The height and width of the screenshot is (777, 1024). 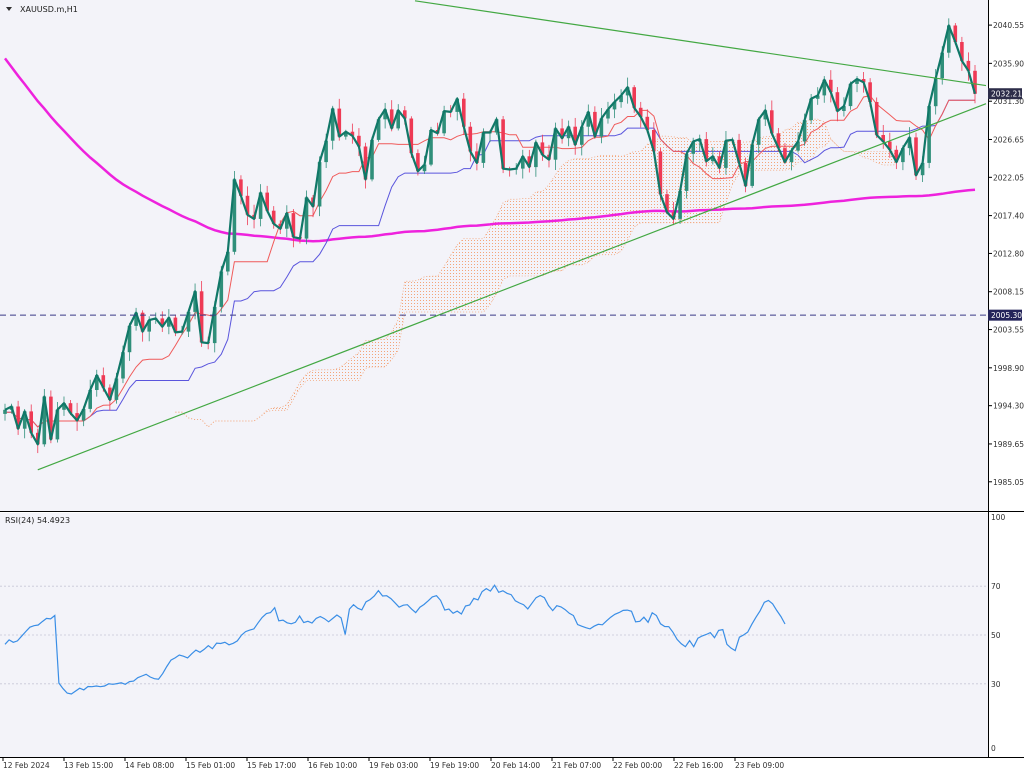 What do you see at coordinates (149, 763) in the screenshot?
I see `time-tick: 14 Feb 08:00` at bounding box center [149, 763].